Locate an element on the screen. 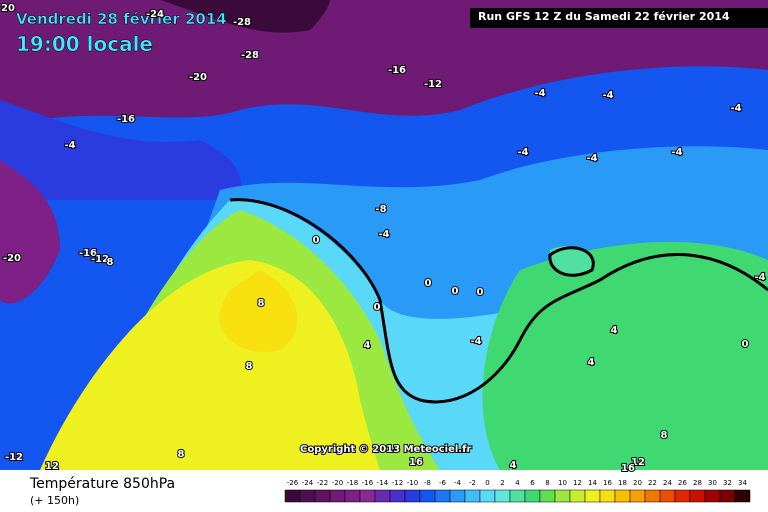  scale-label: 10 is located at coordinates (562, 483).